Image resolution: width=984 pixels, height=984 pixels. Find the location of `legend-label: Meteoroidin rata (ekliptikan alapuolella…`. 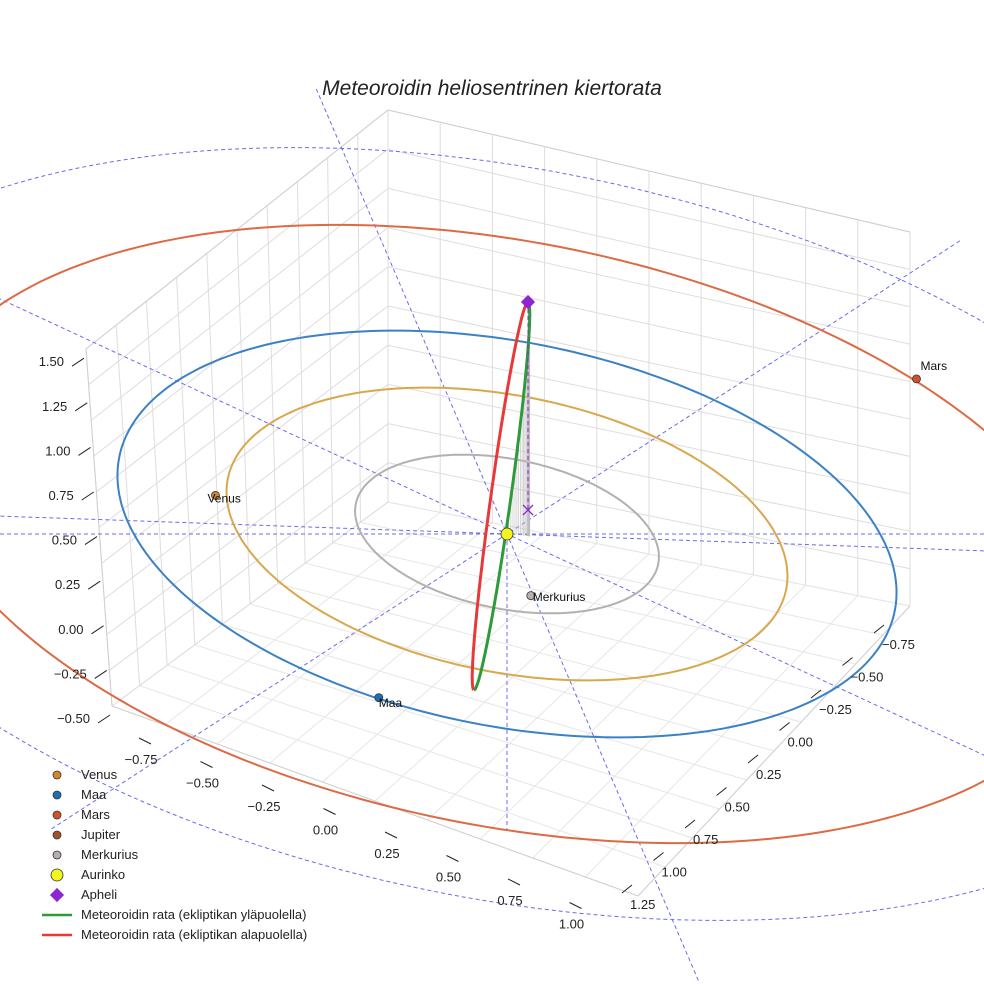

legend-label: Meteoroidin rata (ekliptikan alapuolella… is located at coordinates (194, 934).